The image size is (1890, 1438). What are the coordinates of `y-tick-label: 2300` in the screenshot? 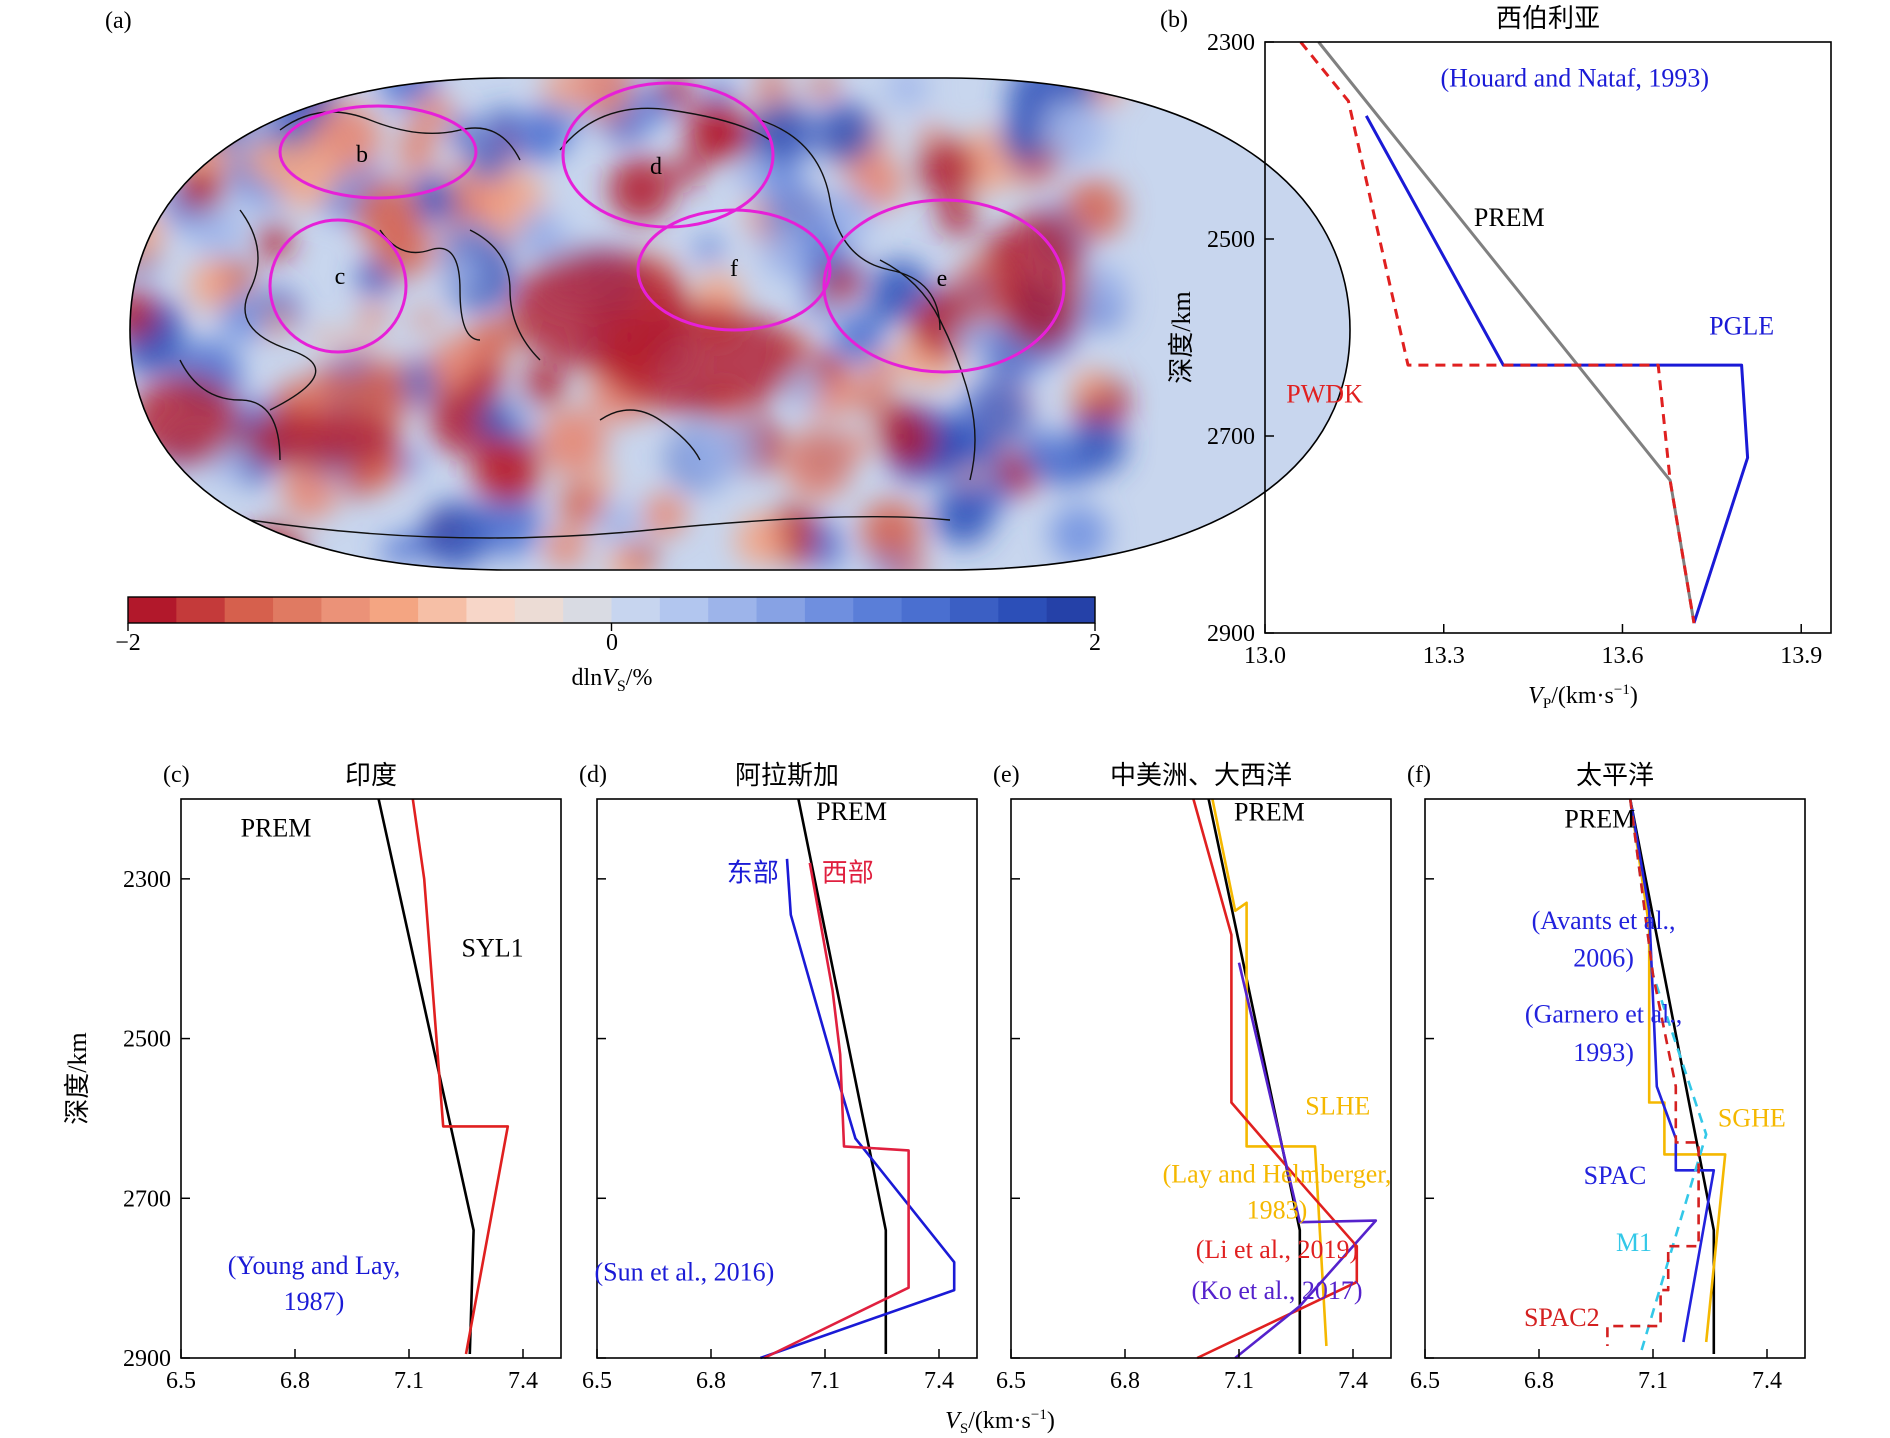 It's located at (147, 880).